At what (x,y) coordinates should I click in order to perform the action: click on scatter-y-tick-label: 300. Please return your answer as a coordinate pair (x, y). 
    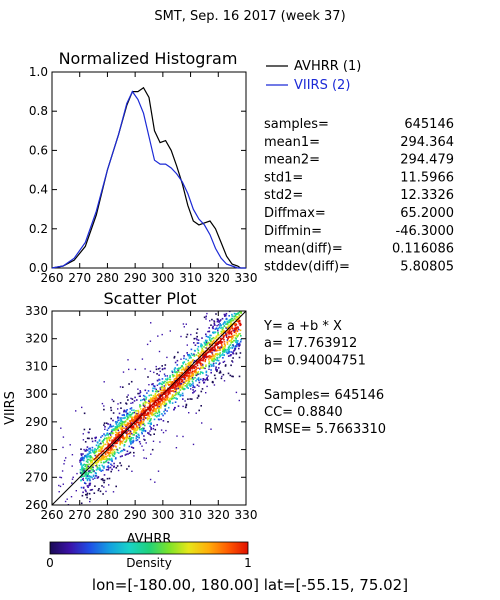
    Looking at the image, I should click on (36, 394).